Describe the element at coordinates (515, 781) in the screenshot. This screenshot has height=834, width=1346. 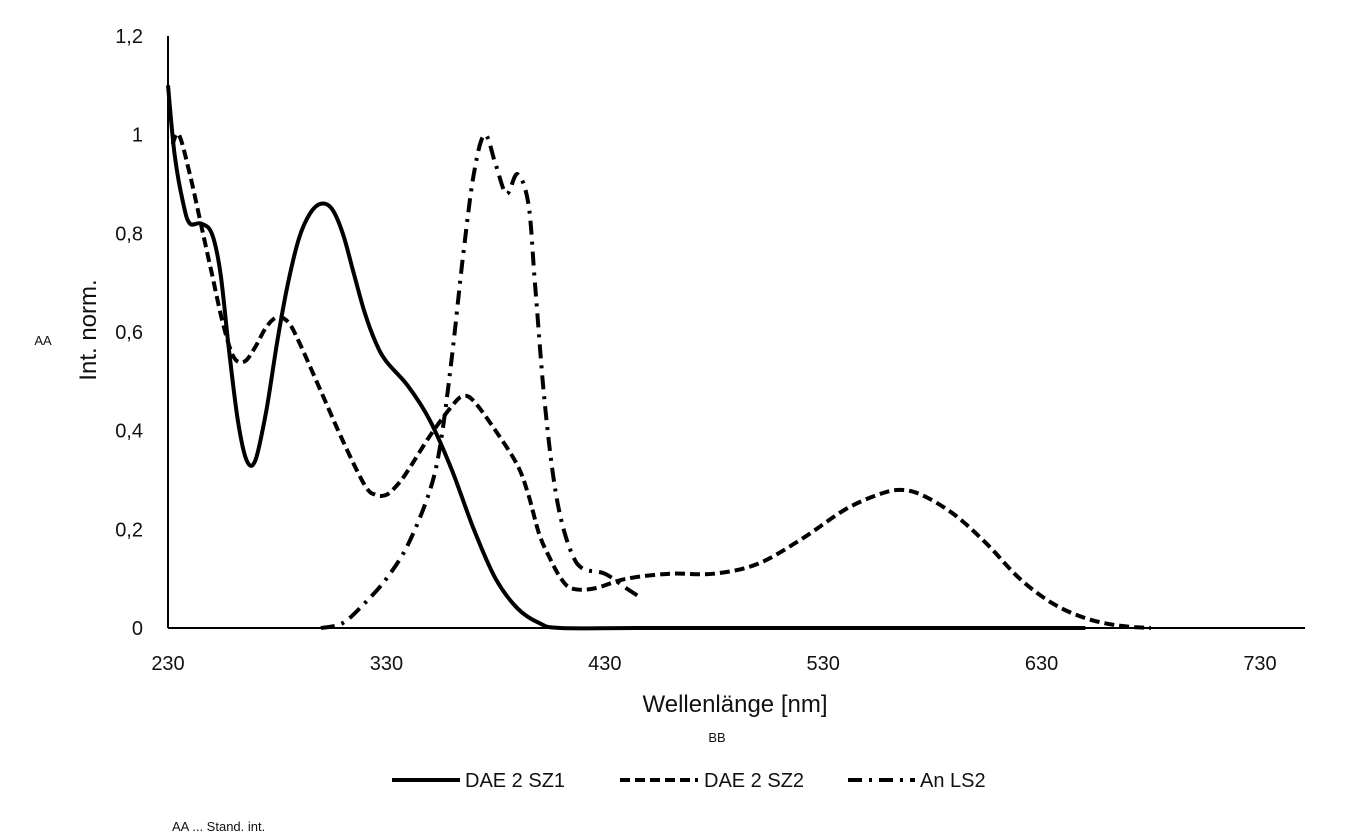
I see `legend-label-dae2-sz1: DAE 2 SZ1` at that location.